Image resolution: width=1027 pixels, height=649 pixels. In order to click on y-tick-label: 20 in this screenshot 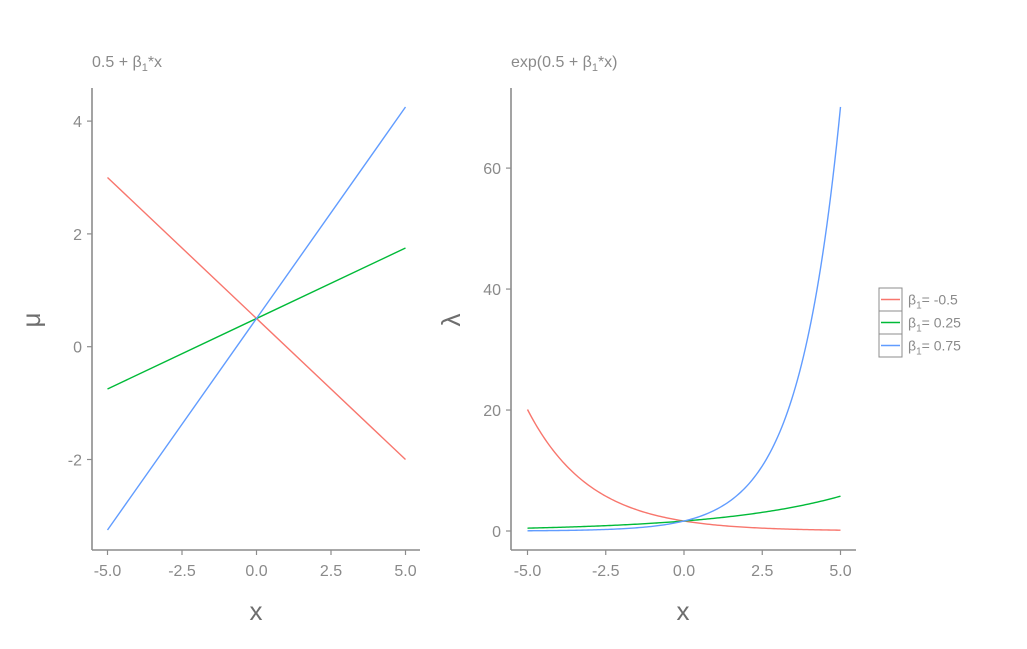, I will do `click(492, 411)`.